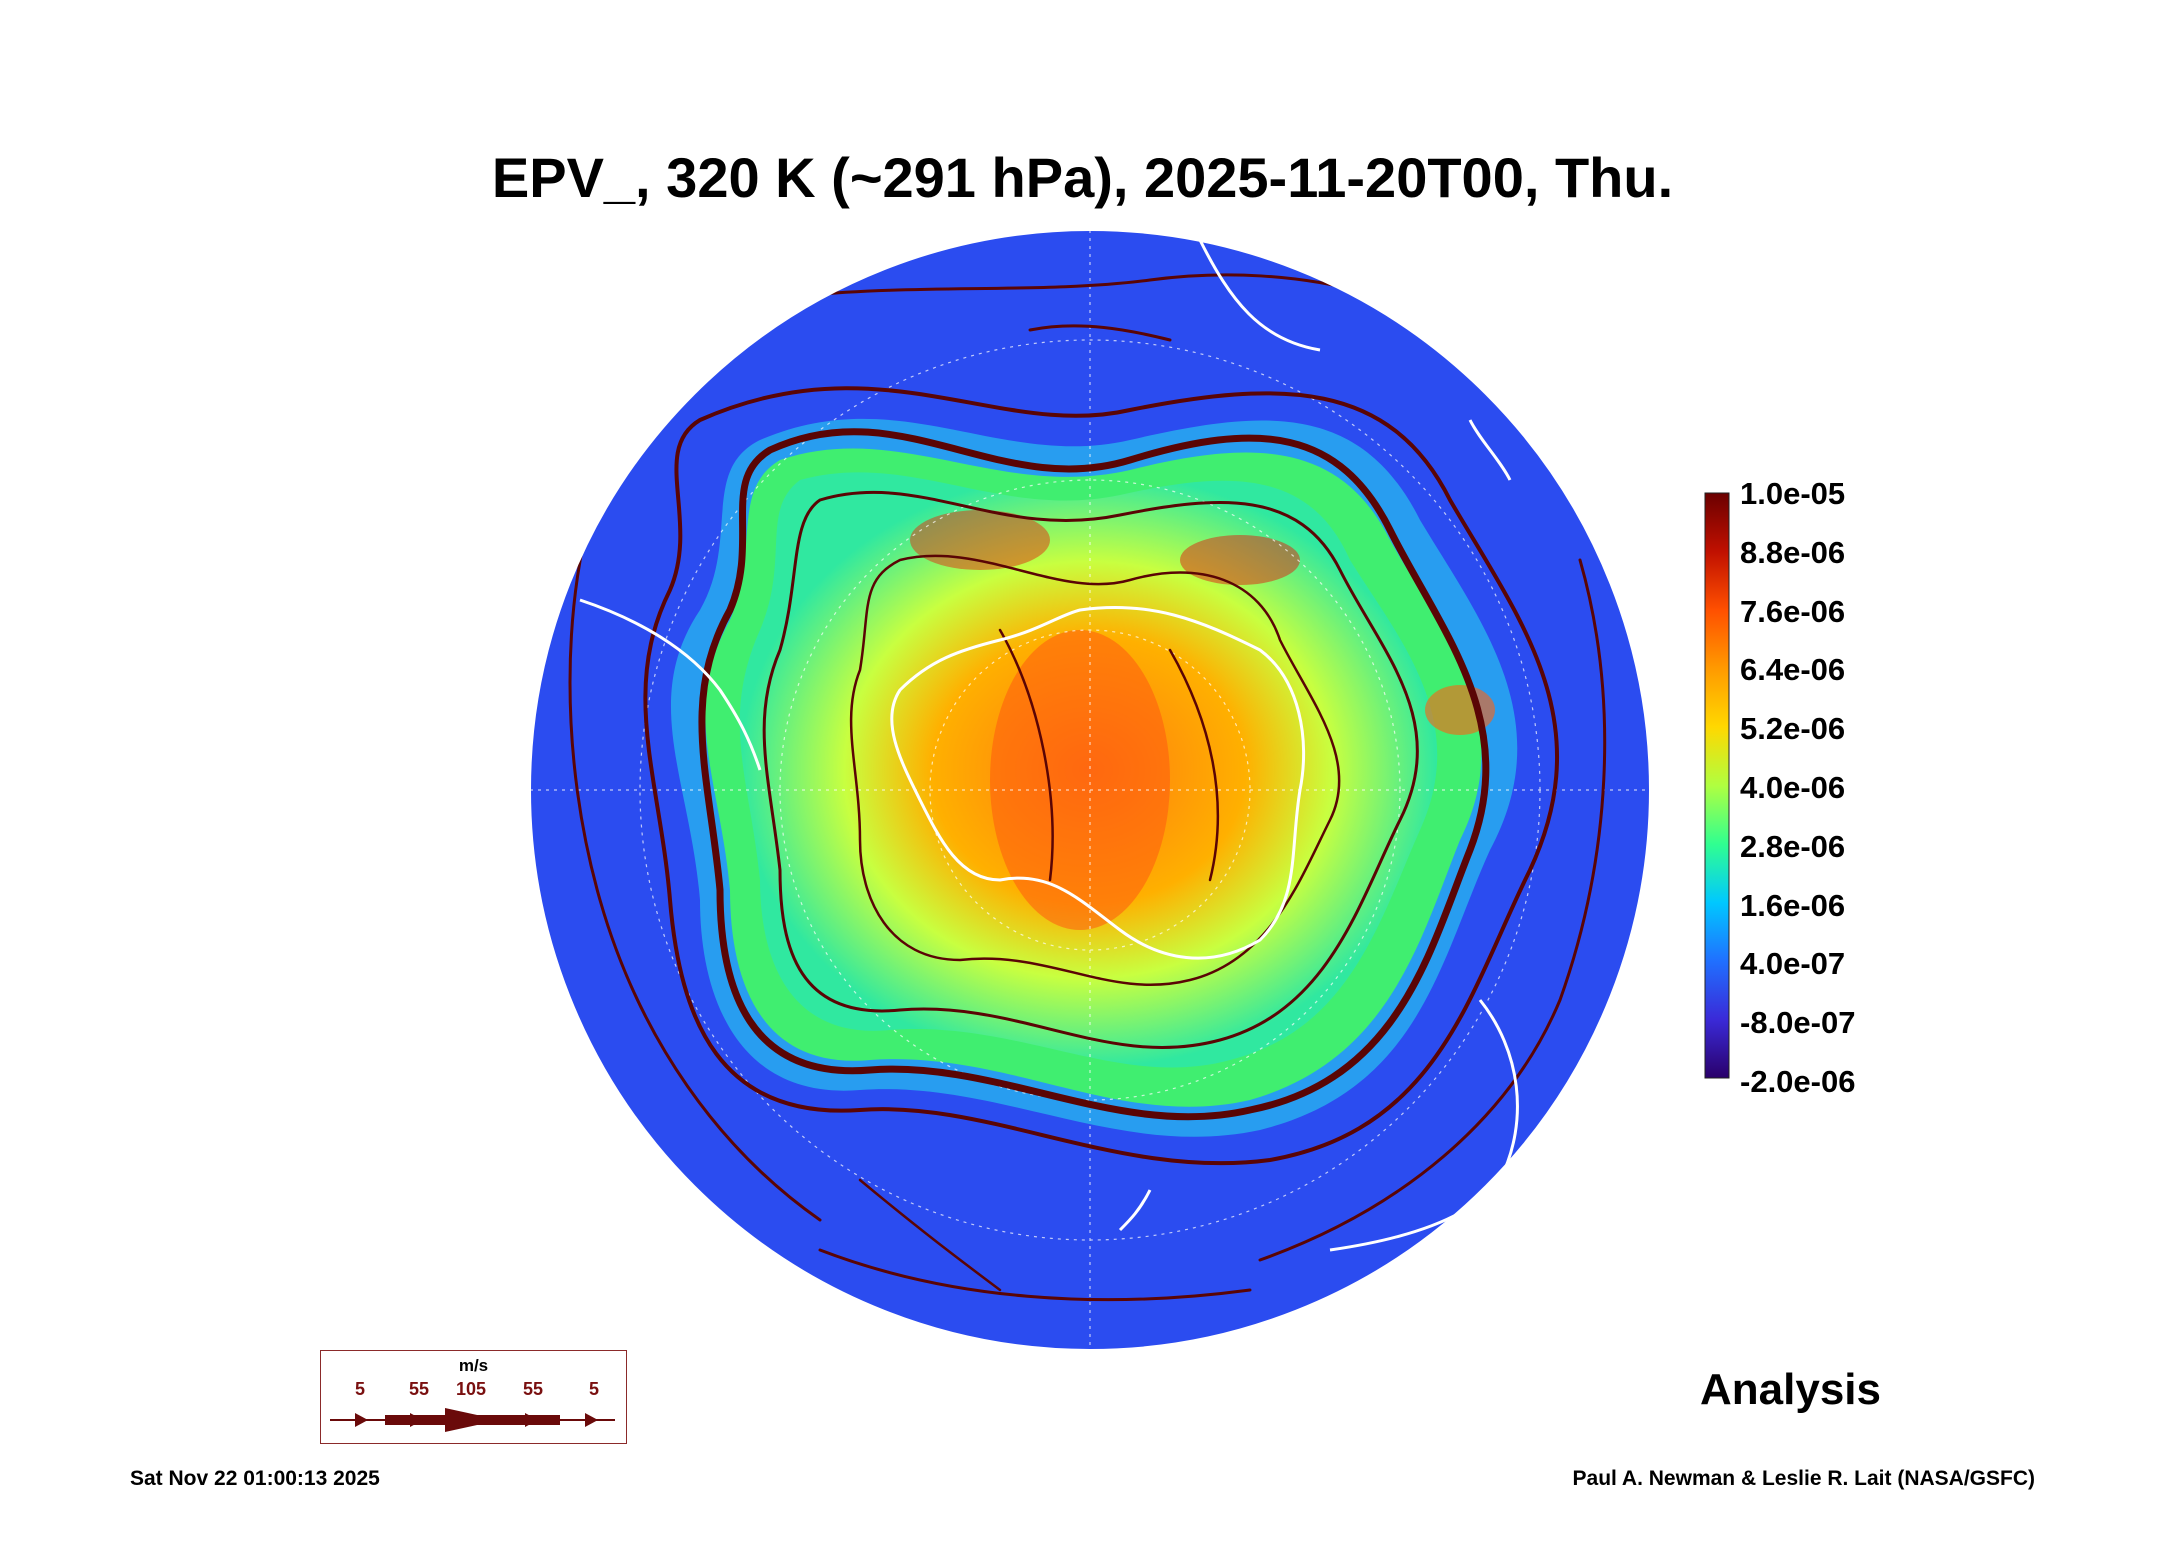  What do you see at coordinates (472, 1420) in the screenshot?
I see `wind-legend-arrow` at bounding box center [472, 1420].